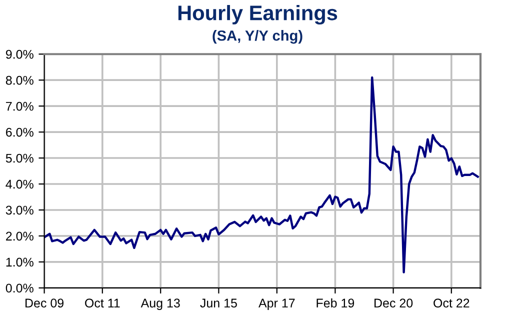  Describe the element at coordinates (20, 54) in the screenshot. I see `y-tick-label: 9.0%` at that location.